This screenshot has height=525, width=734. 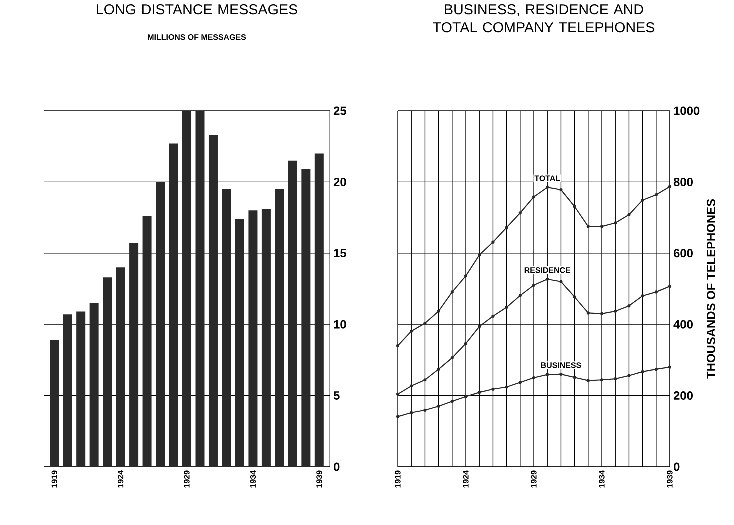 What do you see at coordinates (683, 324) in the screenshot?
I see `y-tick-label: 400` at bounding box center [683, 324].